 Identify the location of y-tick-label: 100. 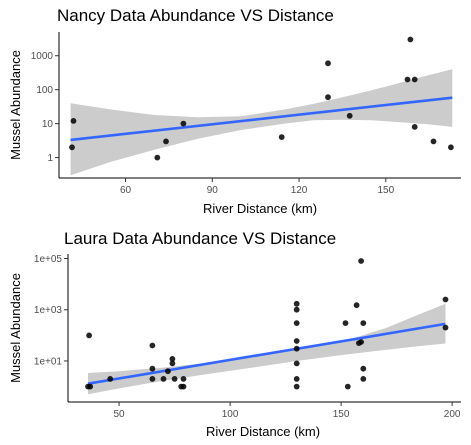
(44, 90).